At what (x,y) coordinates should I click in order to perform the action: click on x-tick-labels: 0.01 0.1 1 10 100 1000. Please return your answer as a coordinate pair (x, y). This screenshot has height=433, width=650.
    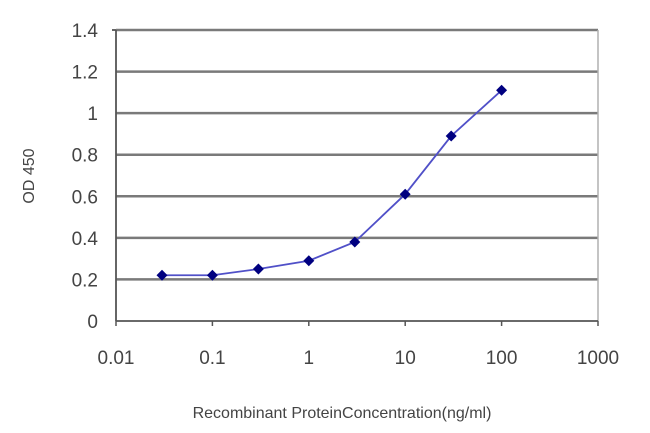
    Looking at the image, I should click on (359, 358).